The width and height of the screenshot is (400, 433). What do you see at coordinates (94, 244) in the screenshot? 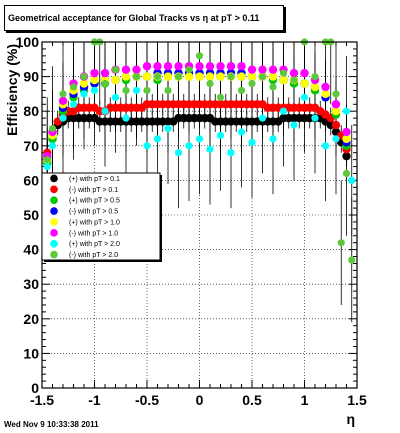
I see `legend-label: (+) with pT > 2.0` at bounding box center [94, 244].